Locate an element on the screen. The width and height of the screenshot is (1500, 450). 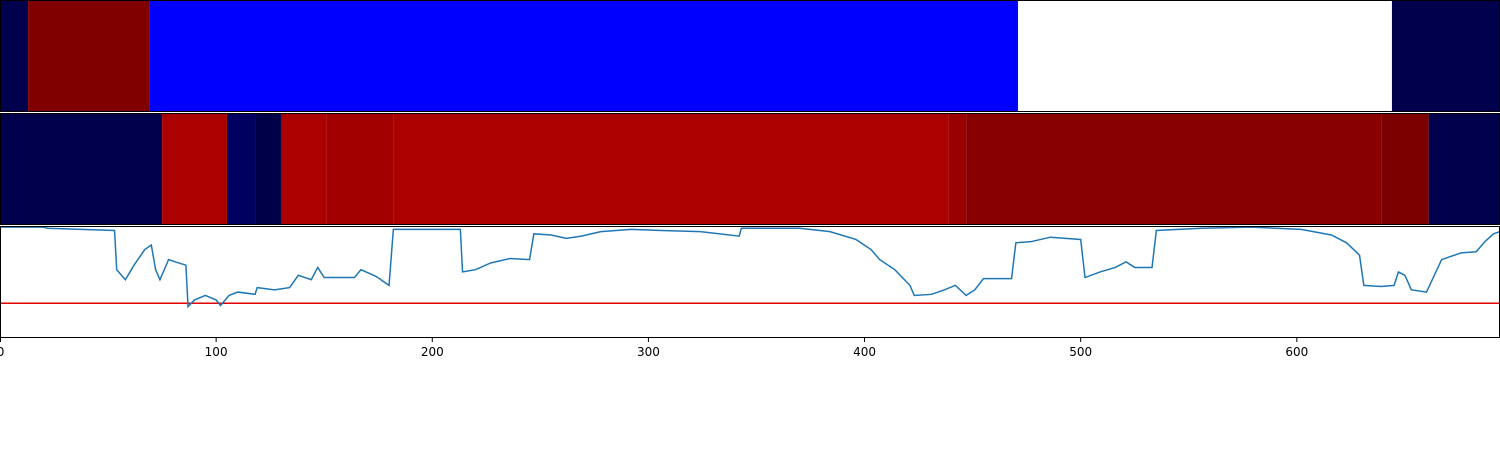
x-tick-label: 200 is located at coordinates (432, 352).